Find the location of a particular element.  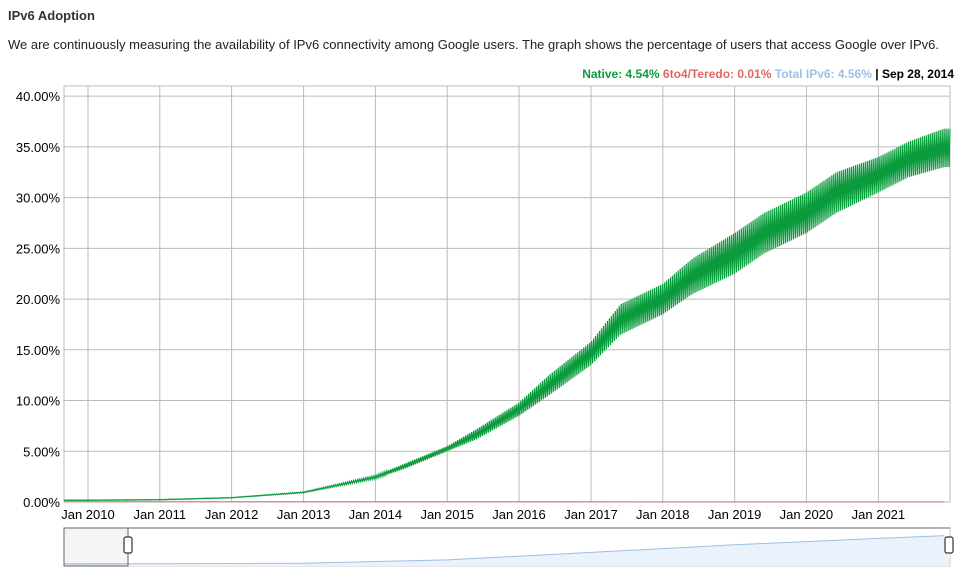

y-tick-label: 15.00% is located at coordinates (38, 350).